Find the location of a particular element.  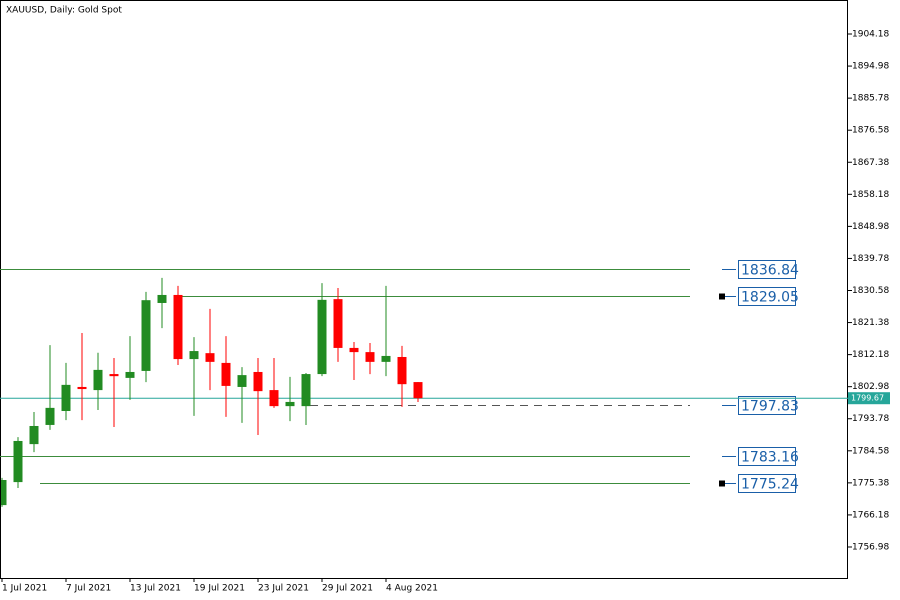

y-tick-label: 1839.78 is located at coordinates (870, 259).